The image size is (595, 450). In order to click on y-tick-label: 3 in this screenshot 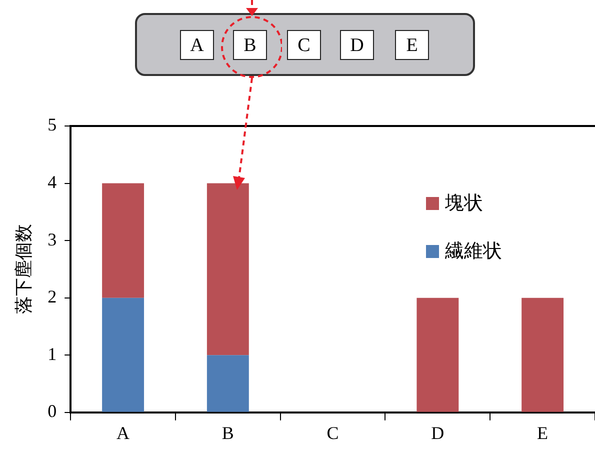, I will do `click(52, 239)`.